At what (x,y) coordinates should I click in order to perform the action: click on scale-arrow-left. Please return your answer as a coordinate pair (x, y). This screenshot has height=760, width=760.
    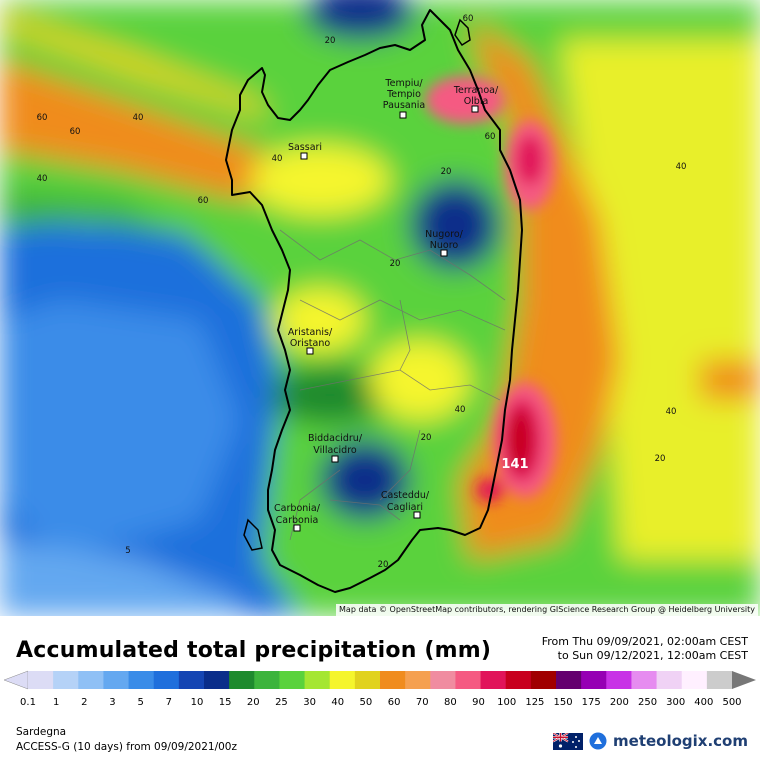
    Looking at the image, I should click on (16, 680).